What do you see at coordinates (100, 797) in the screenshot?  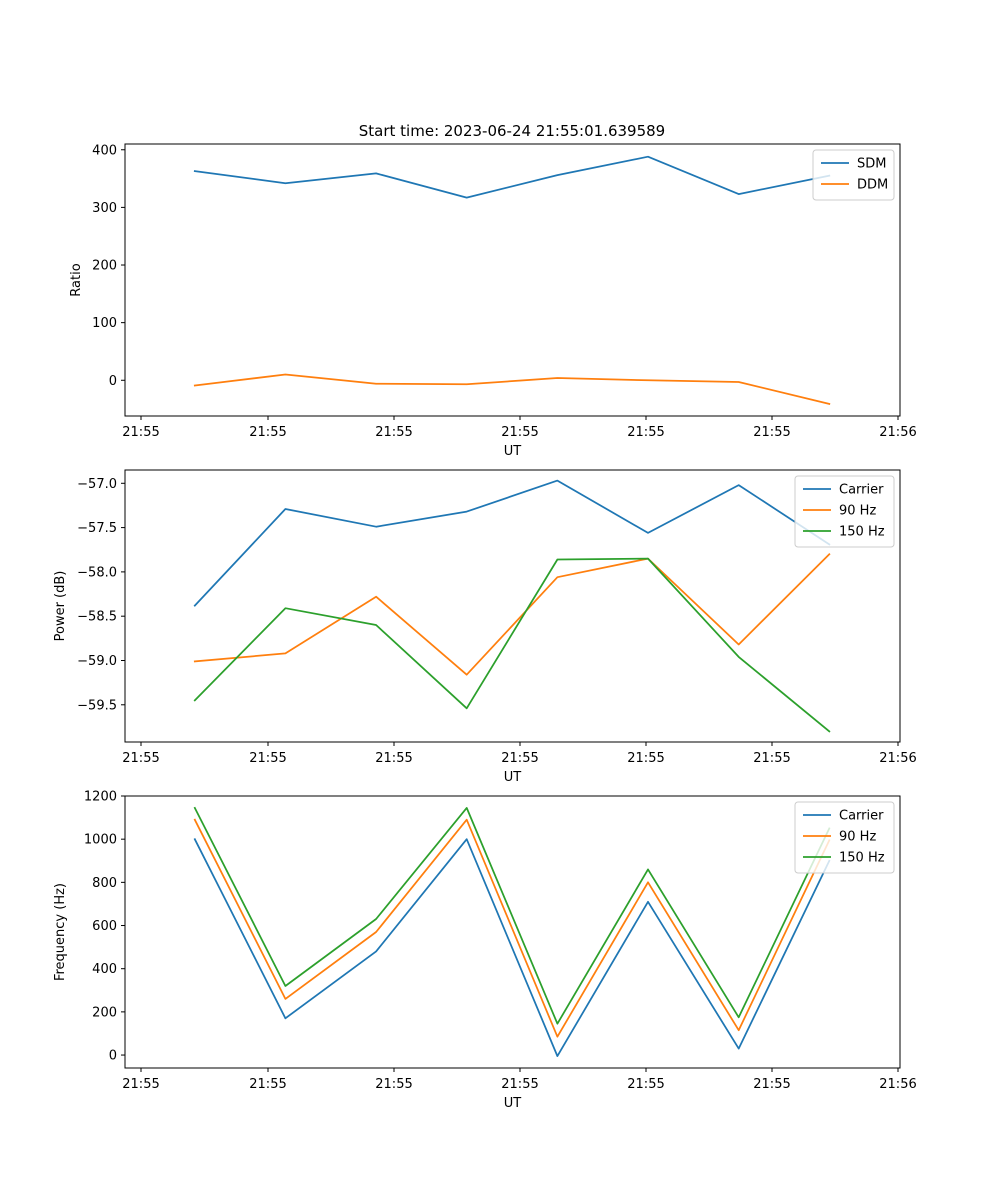 I see `y-tick-label: 1200` at bounding box center [100, 797].